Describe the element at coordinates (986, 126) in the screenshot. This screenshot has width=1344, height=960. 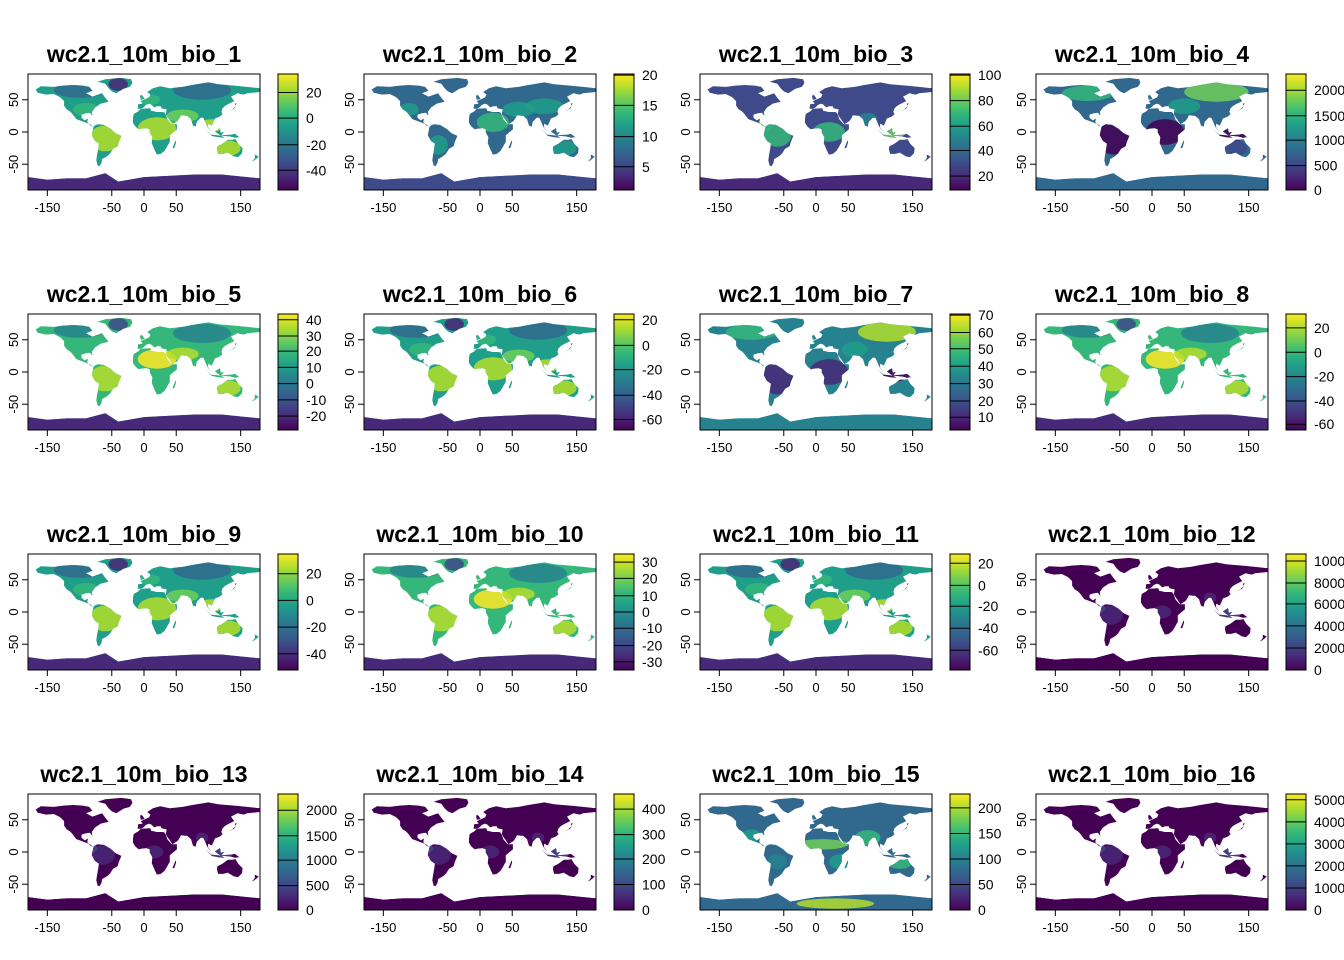
I see `legend-tick-label: 60` at that location.